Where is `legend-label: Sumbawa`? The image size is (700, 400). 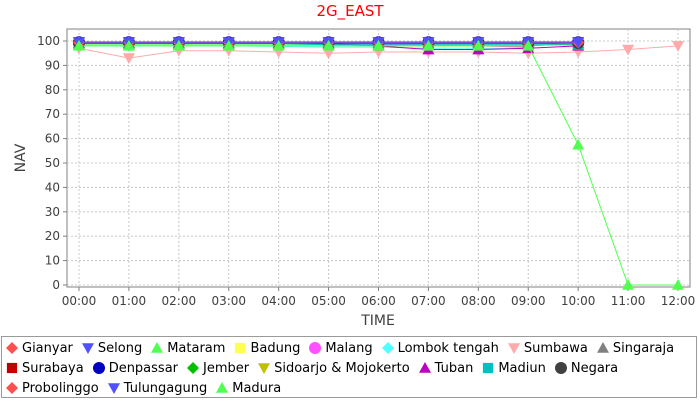 legend-label: Sumbawa is located at coordinates (555, 348).